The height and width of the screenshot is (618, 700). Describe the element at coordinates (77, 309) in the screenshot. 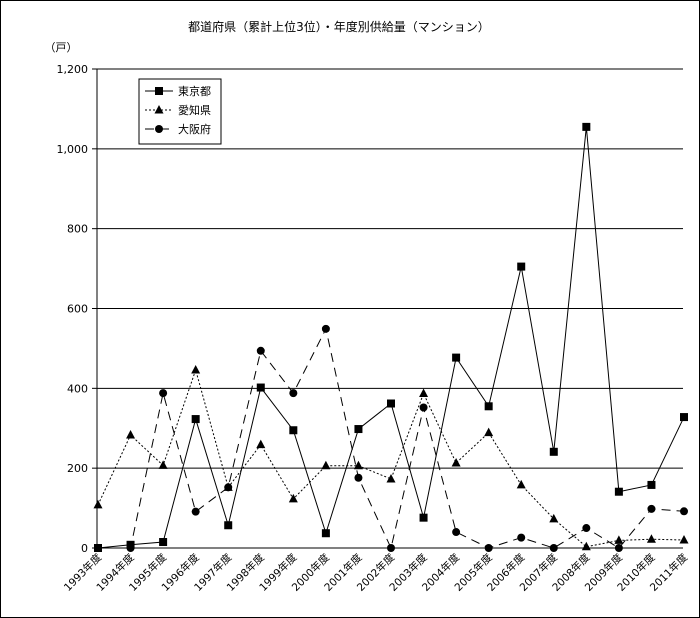

I see `y-tick-label: 600` at that location.